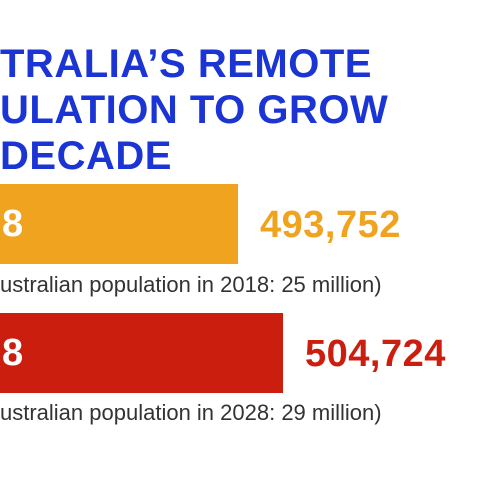  What do you see at coordinates (330, 225) in the screenshot?
I see `value-label-2018: 493,752` at bounding box center [330, 225].